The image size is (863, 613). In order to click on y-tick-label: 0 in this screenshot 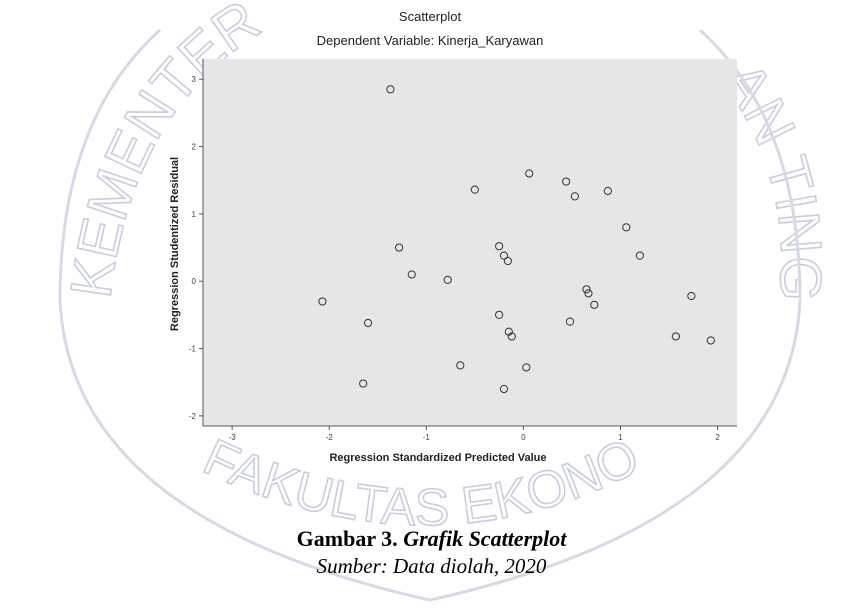, I will do `click(194, 281)`.